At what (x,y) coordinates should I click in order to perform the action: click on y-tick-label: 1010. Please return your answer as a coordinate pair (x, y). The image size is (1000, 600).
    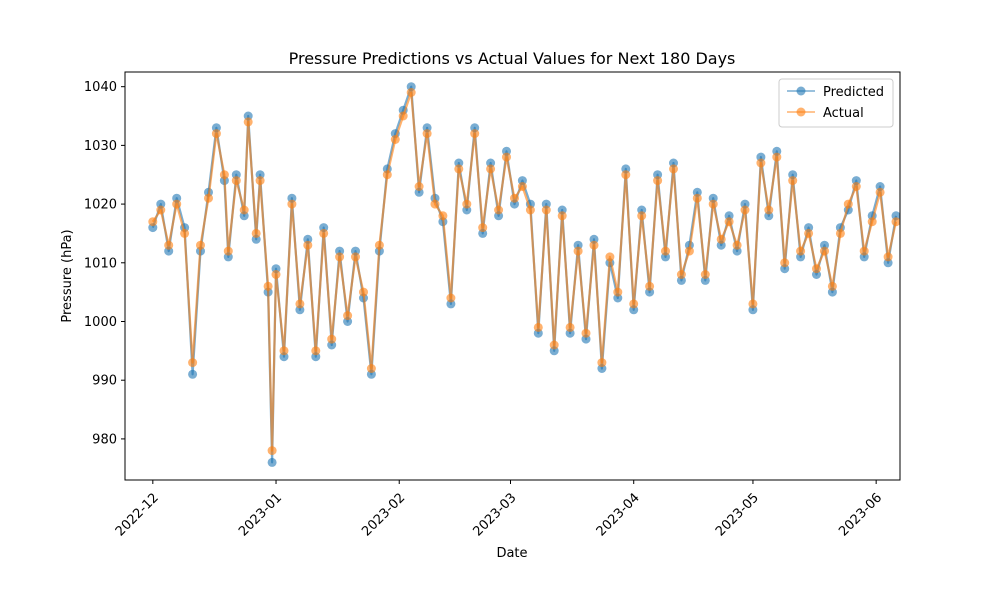
    Looking at the image, I should click on (100, 263).